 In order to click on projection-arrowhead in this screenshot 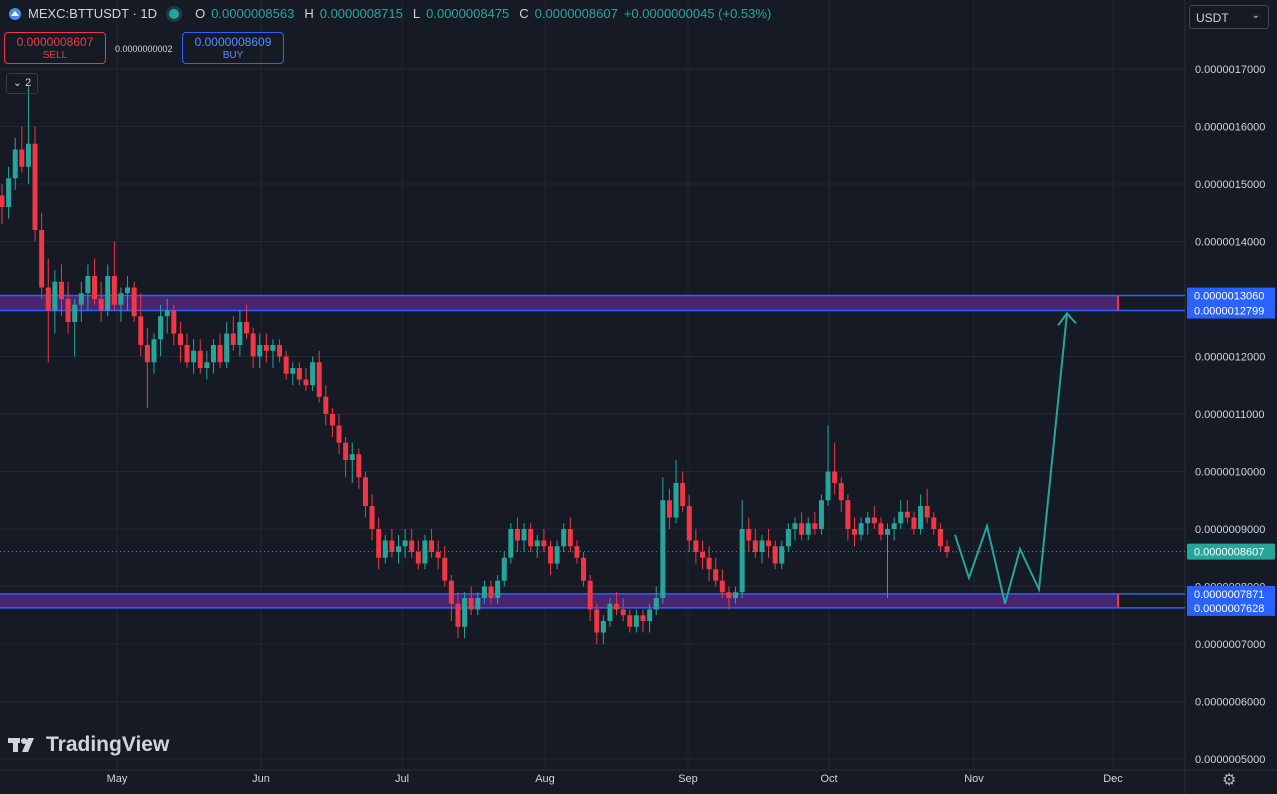, I will do `click(1067, 318)`.